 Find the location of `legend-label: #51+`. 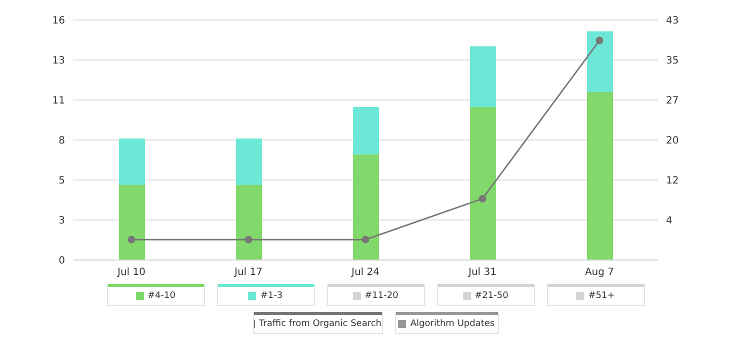

legend-label: #51+ is located at coordinates (601, 296).